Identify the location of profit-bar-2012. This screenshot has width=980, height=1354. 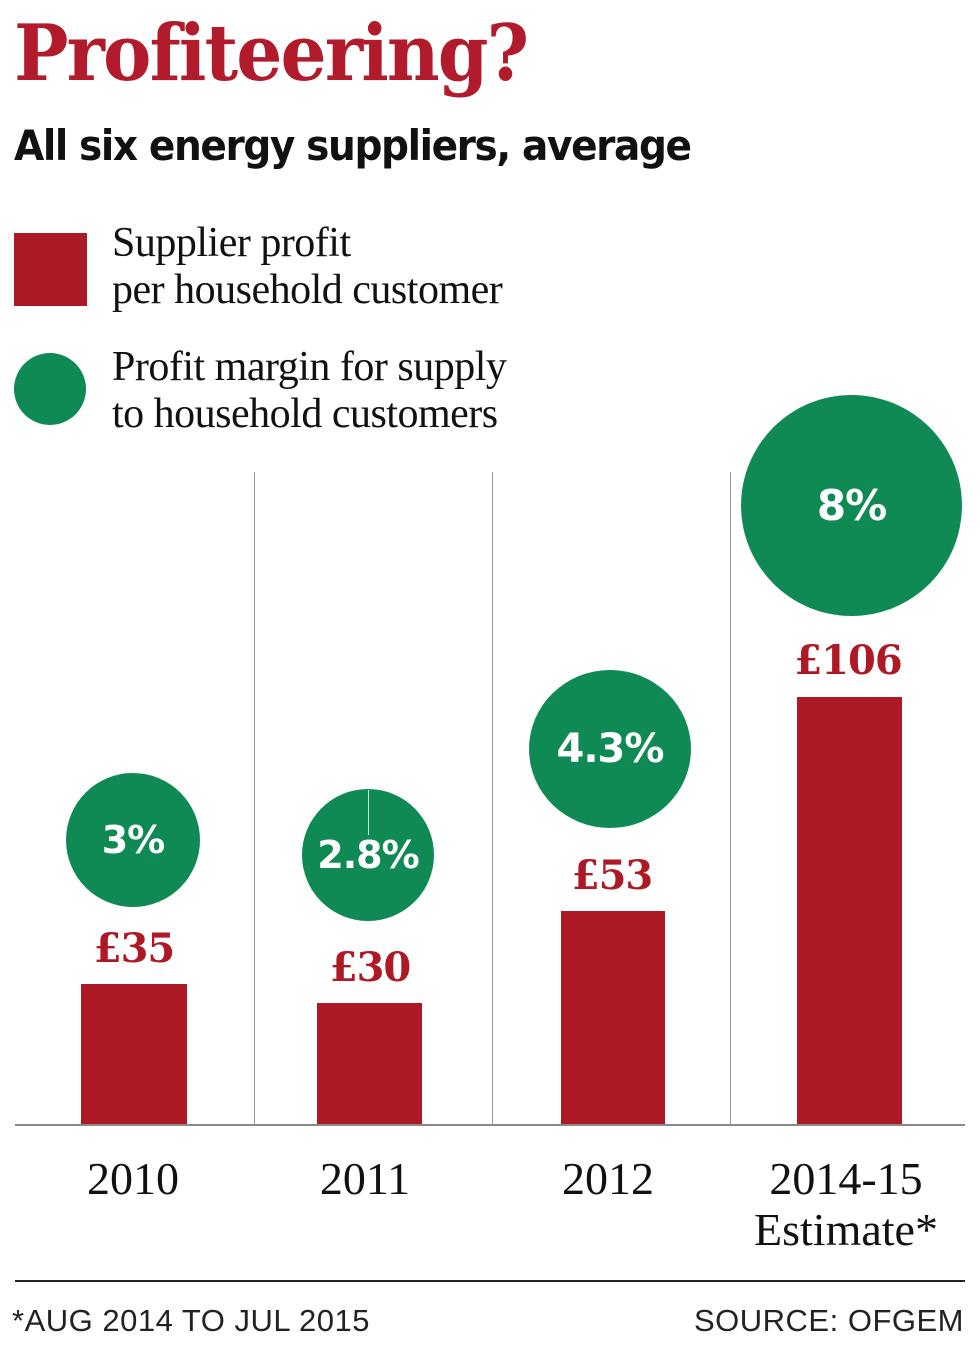
(613, 1018).